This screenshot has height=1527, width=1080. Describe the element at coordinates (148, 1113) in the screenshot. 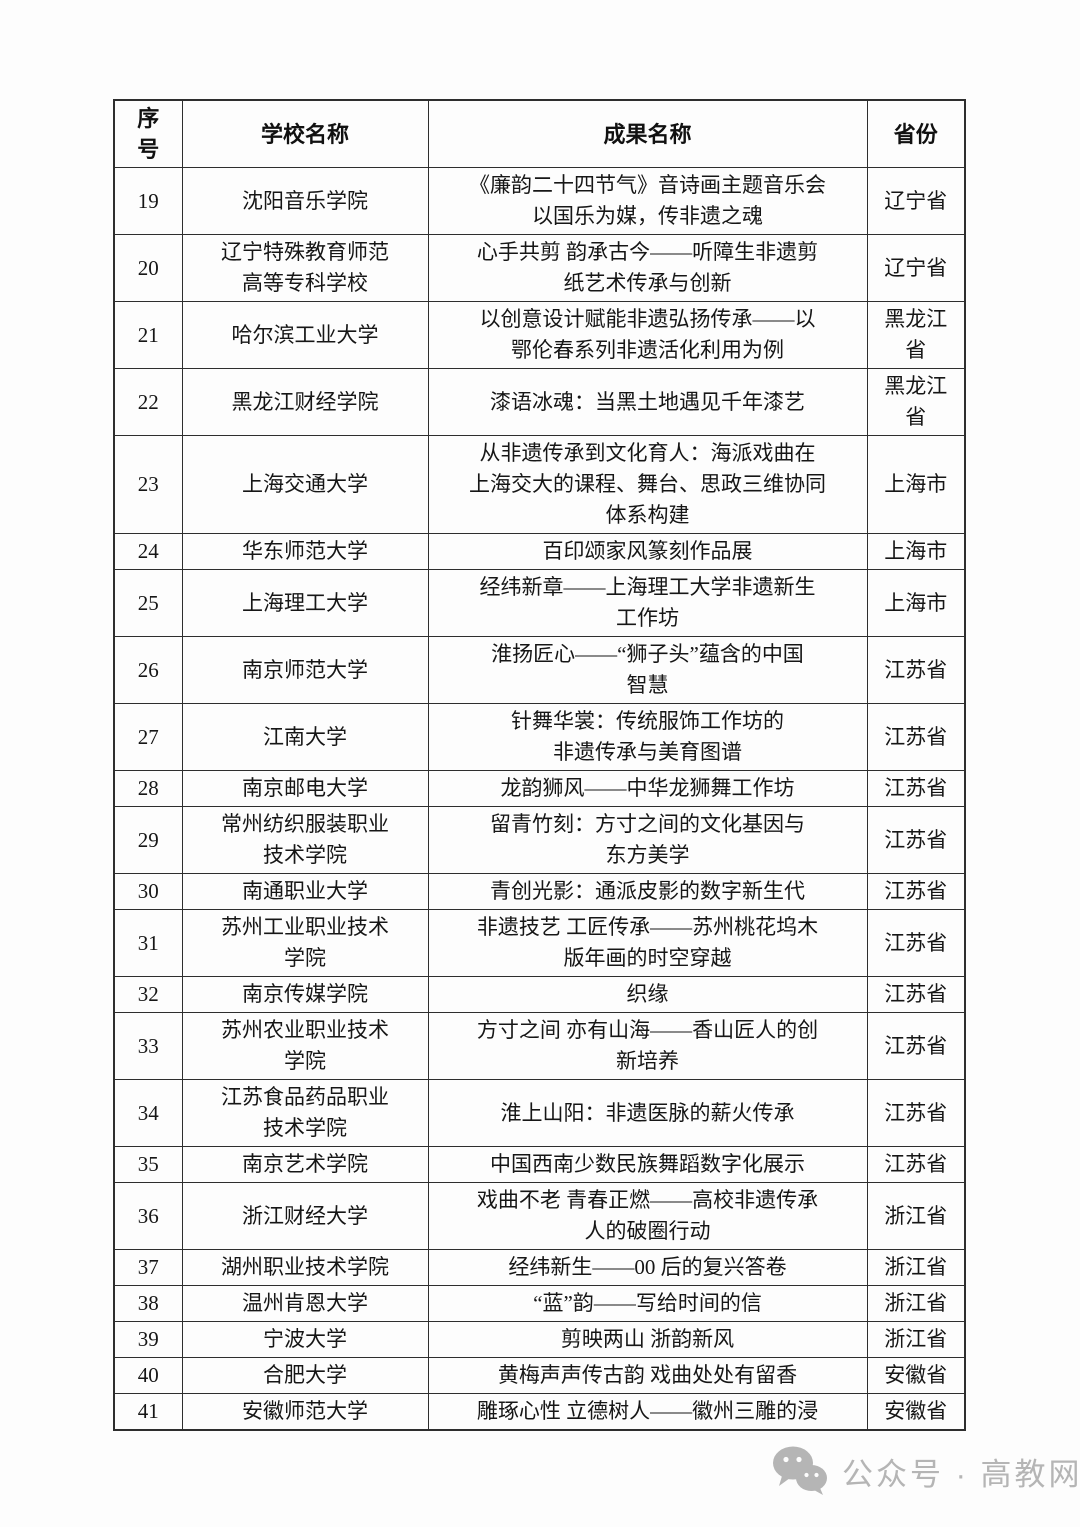

I see `cell-index: 34` at that location.